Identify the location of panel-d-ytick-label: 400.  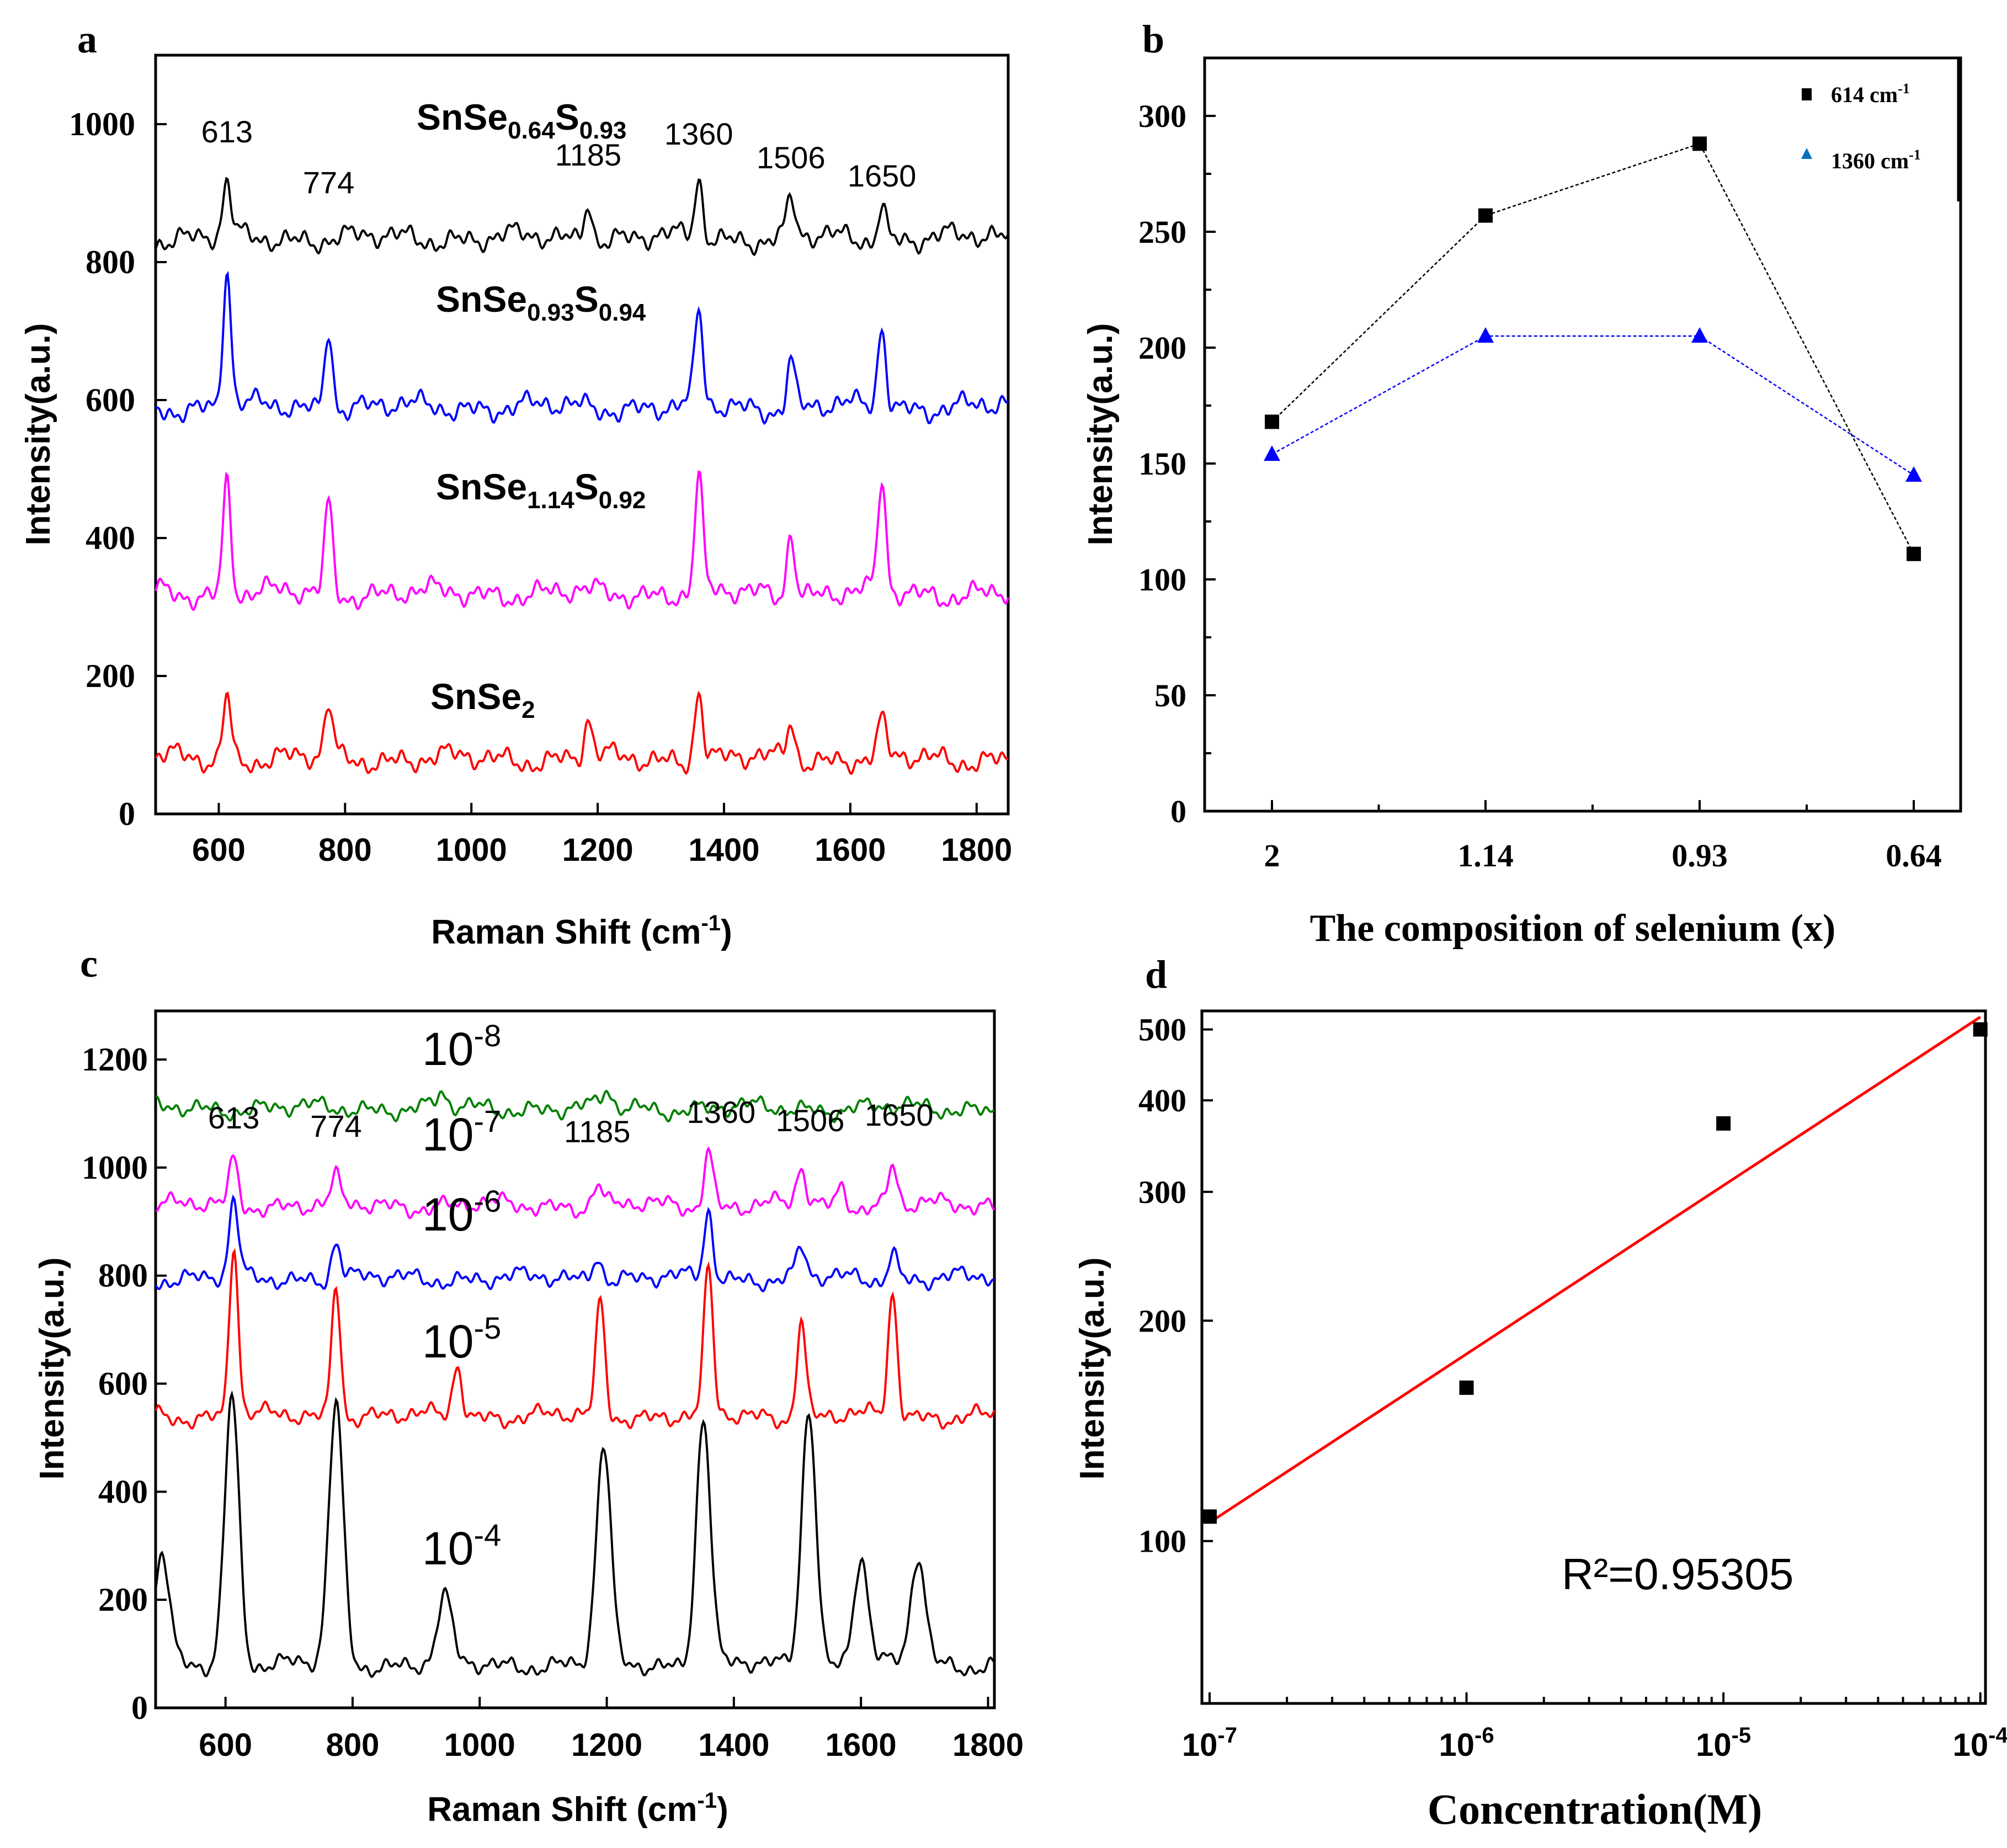
(1162, 1101).